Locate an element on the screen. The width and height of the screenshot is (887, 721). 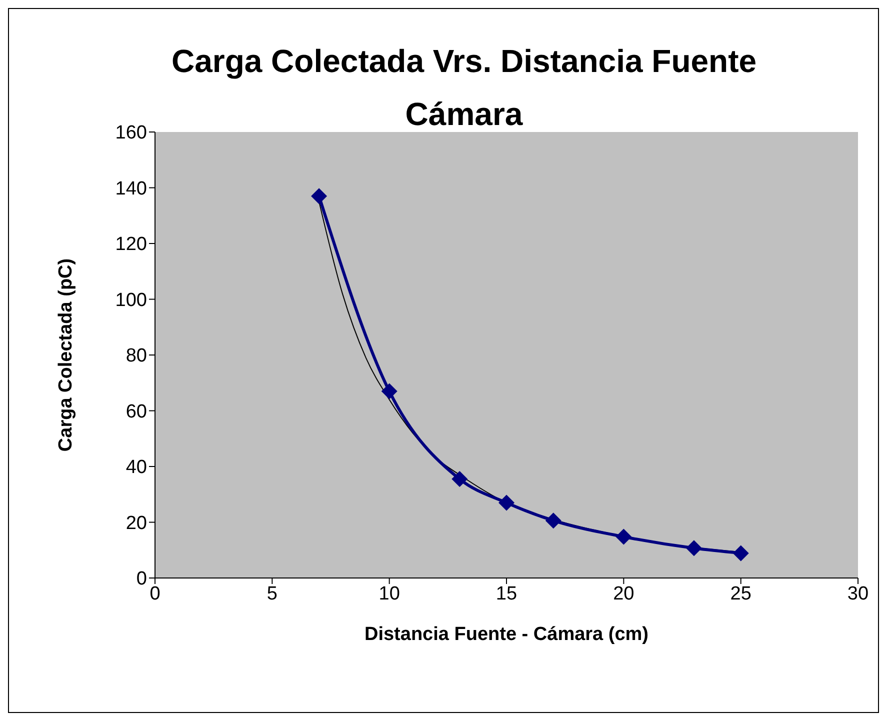
x-axis-title: Distancia Fuente - Cámara (cm) is located at coordinates (506, 634).